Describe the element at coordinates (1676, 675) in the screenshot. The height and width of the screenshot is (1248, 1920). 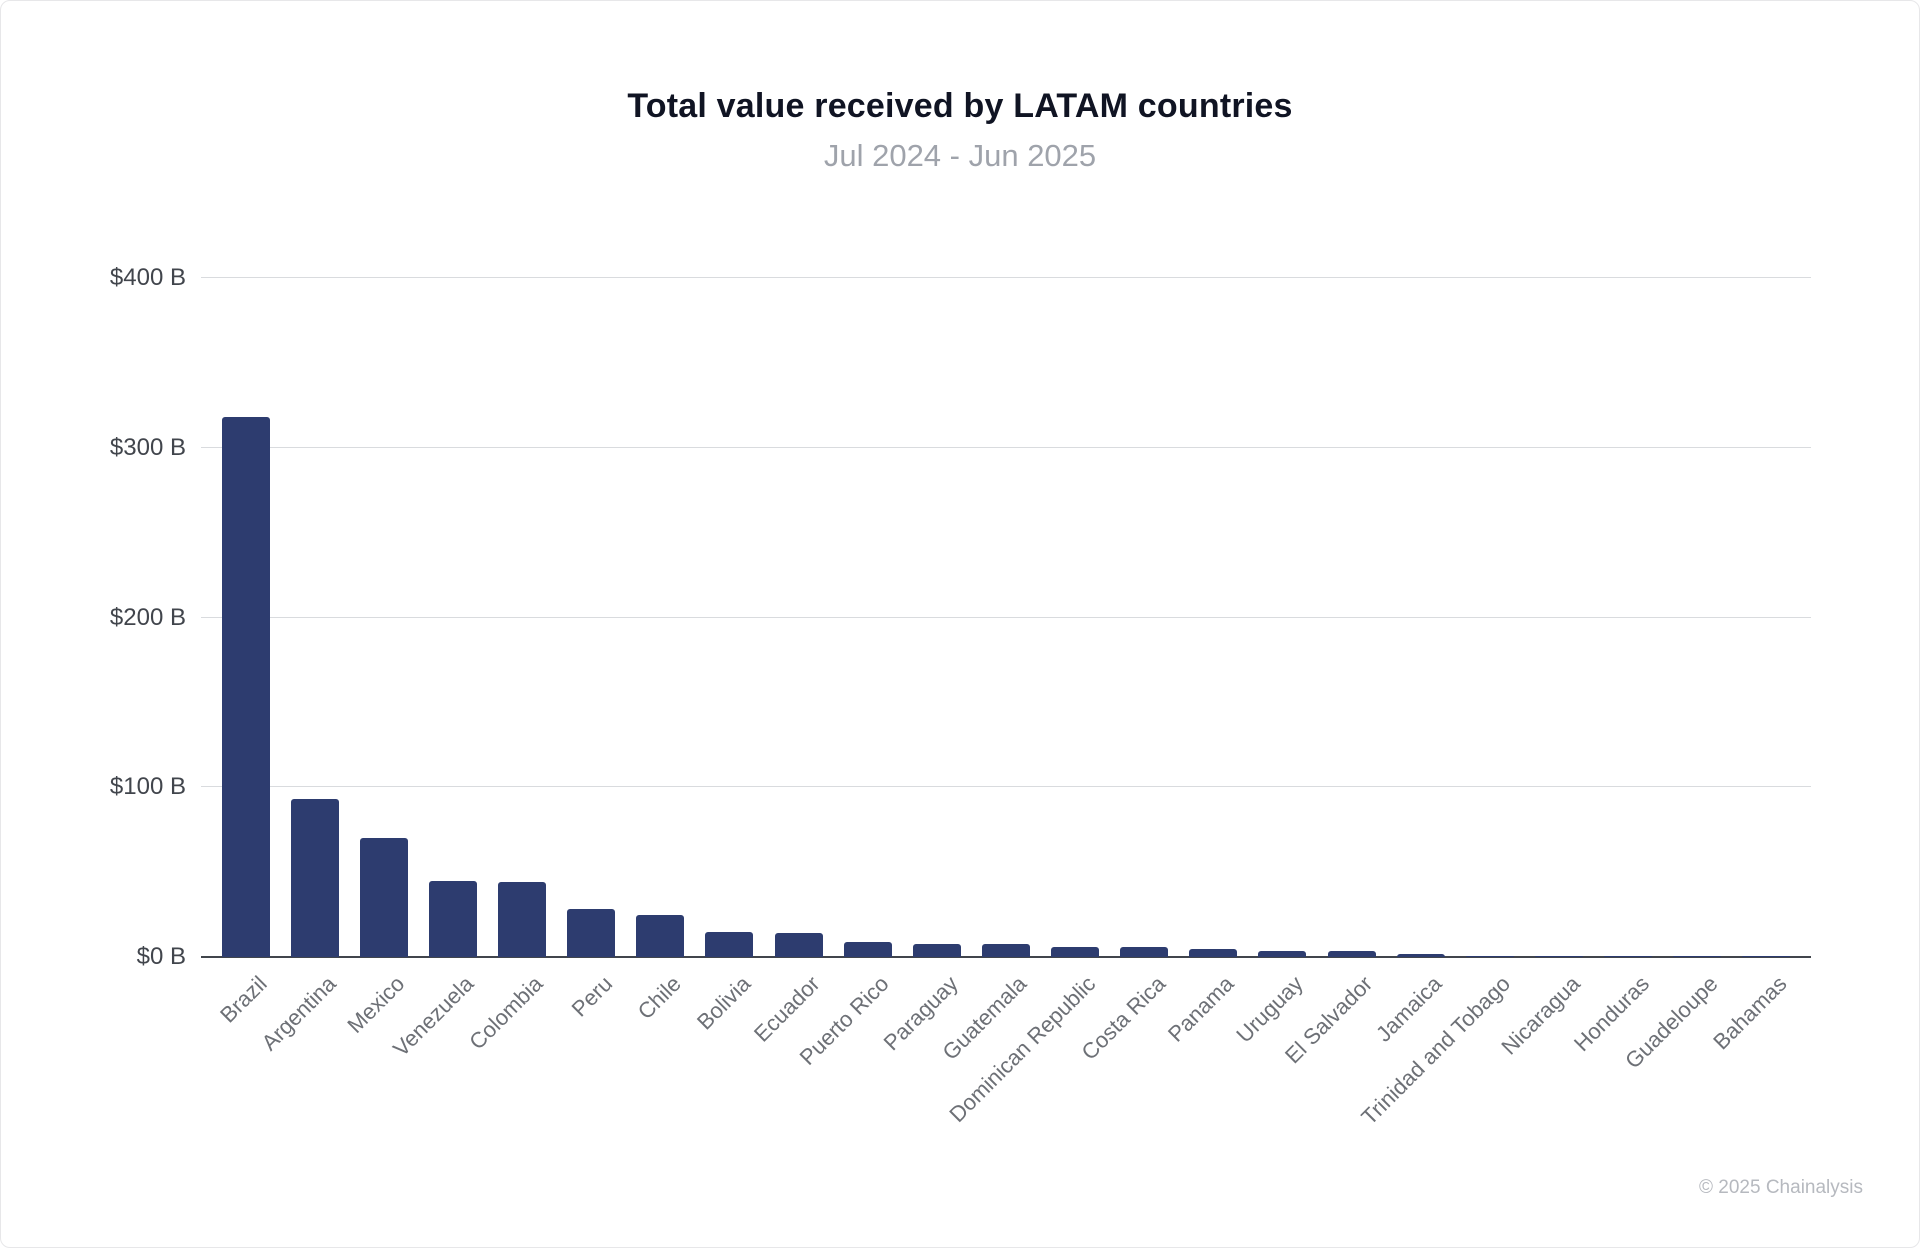
I see `bar-slot: Guadeloupe` at that location.